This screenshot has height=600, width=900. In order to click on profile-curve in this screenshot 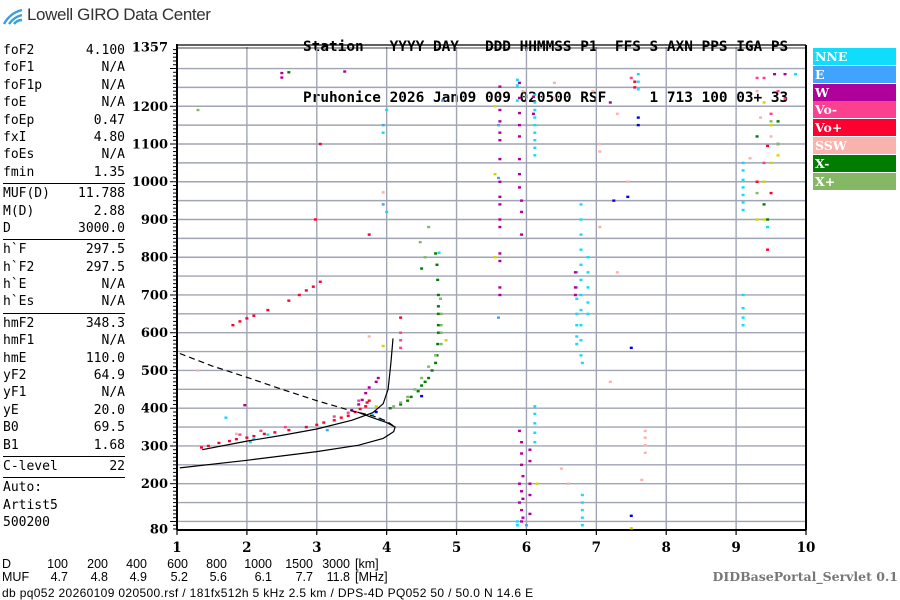, I will do `click(298, 394)`.